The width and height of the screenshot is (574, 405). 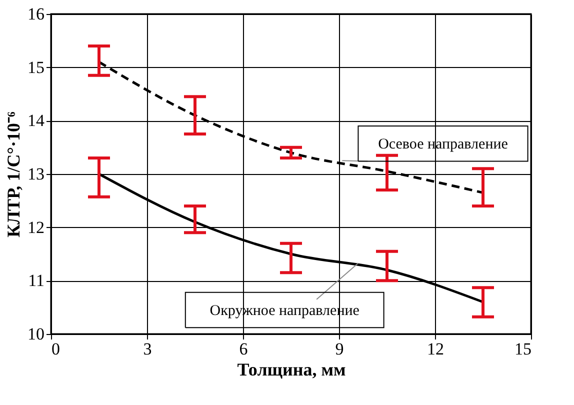 What do you see at coordinates (36, 334) in the screenshot?
I see `y-tick-label: 10` at bounding box center [36, 334].